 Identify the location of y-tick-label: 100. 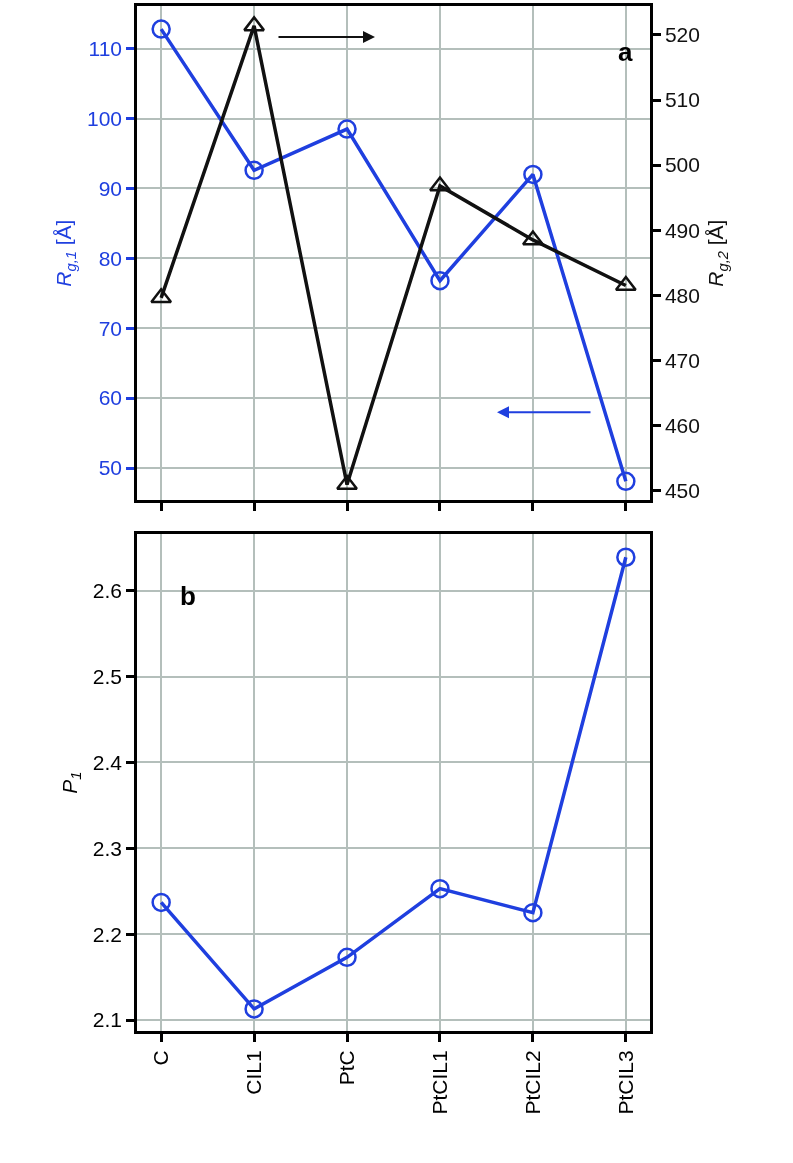
(105, 118).